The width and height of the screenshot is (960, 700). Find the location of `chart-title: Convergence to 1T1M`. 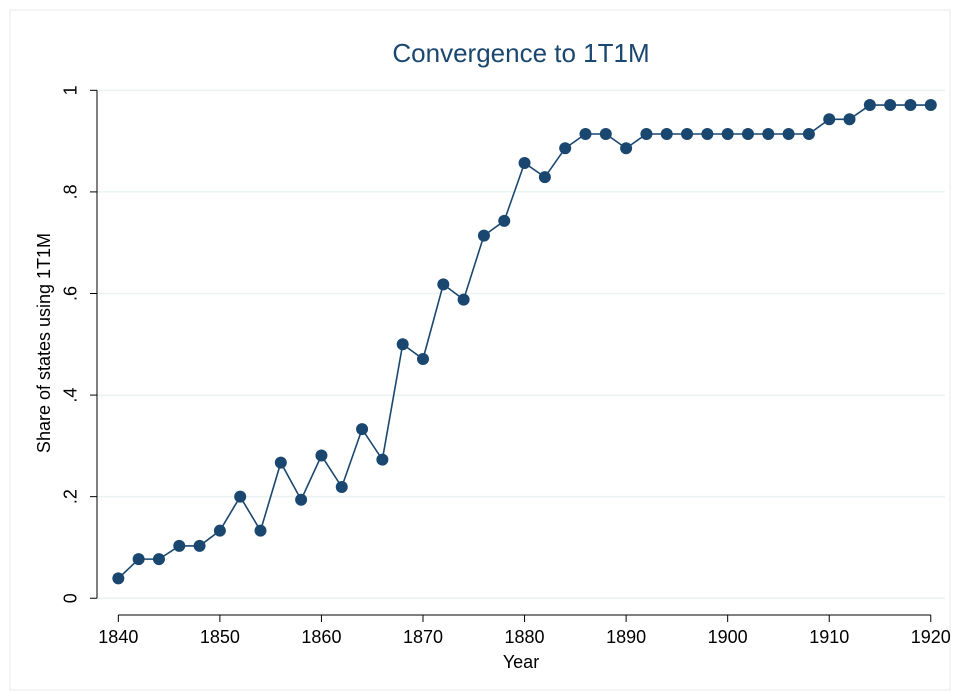

chart-title: Convergence to 1T1M is located at coordinates (520, 53).